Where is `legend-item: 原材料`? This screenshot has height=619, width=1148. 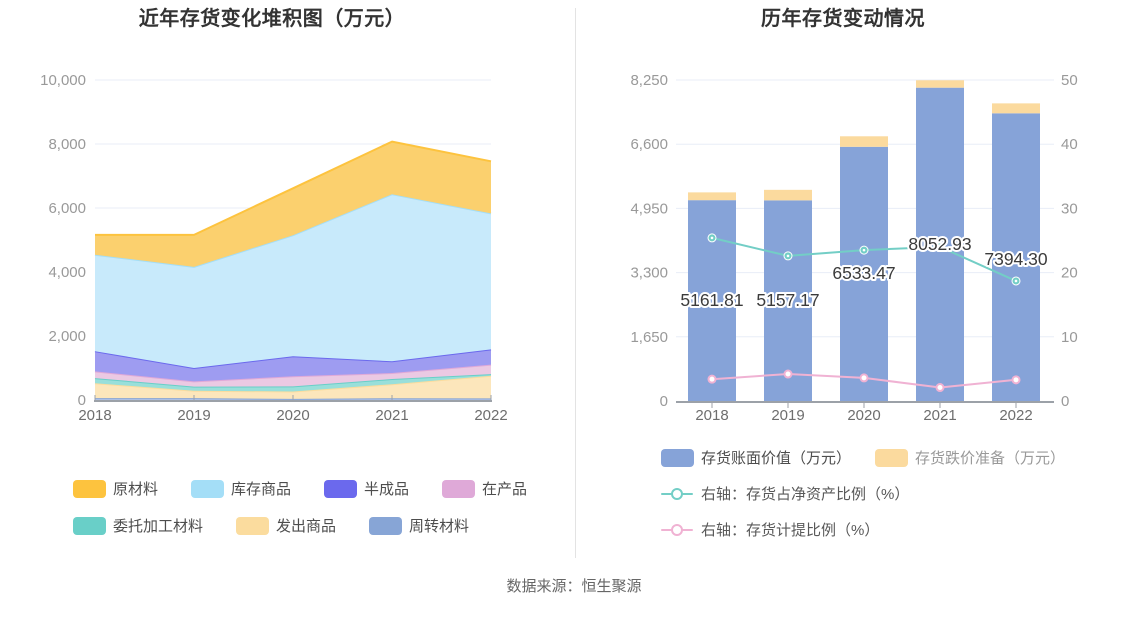 legend-item: 原材料 is located at coordinates (115, 488).